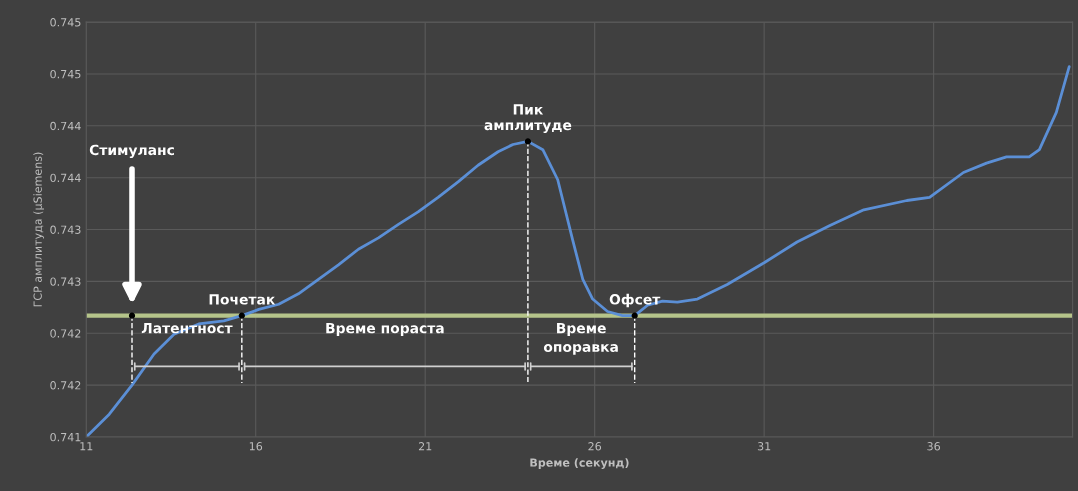 This screenshot has height=491, width=1078. Describe the element at coordinates (579, 463) in the screenshot. I see `x-axis-title: Време (секунд)` at that location.